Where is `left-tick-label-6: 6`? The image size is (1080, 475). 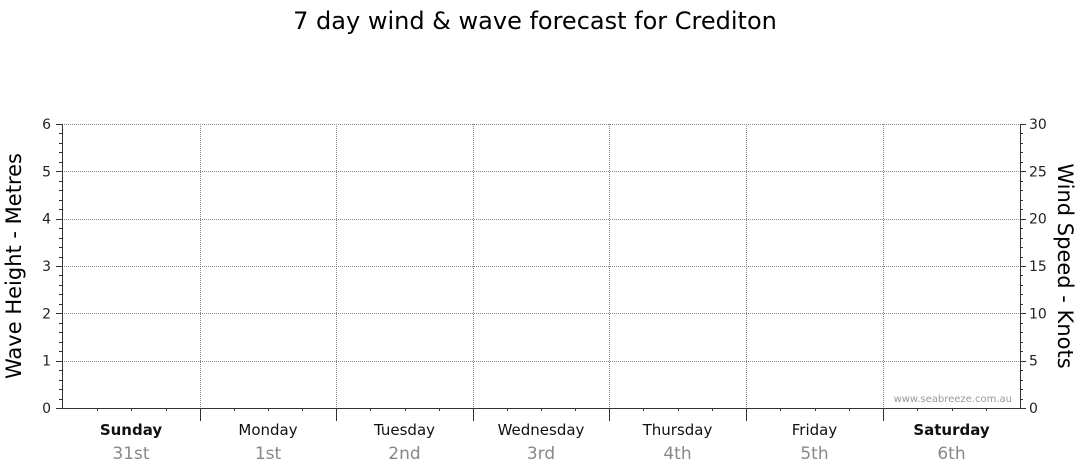 left-tick-label-6: 6 is located at coordinates (46, 125).